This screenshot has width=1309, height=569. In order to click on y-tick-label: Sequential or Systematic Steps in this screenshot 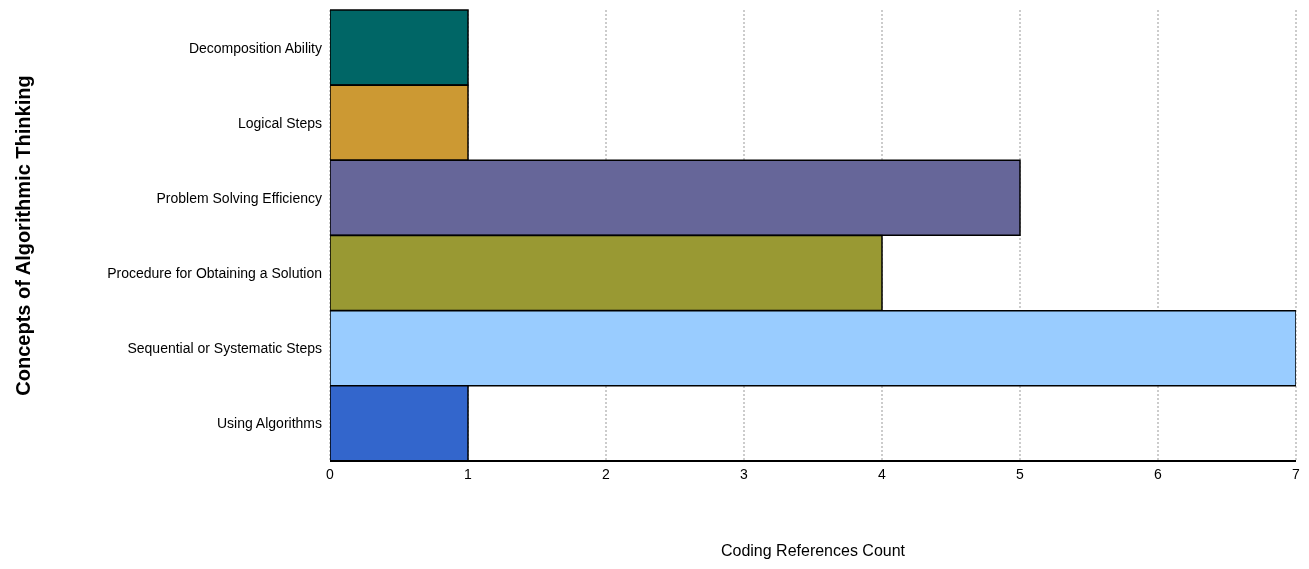, I will do `click(224, 348)`.